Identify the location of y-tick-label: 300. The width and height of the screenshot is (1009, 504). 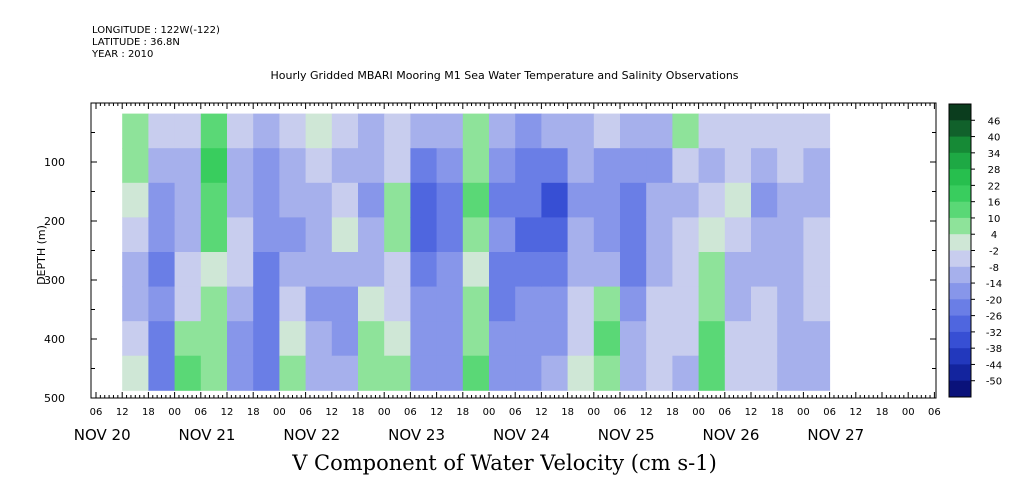
(54, 280).